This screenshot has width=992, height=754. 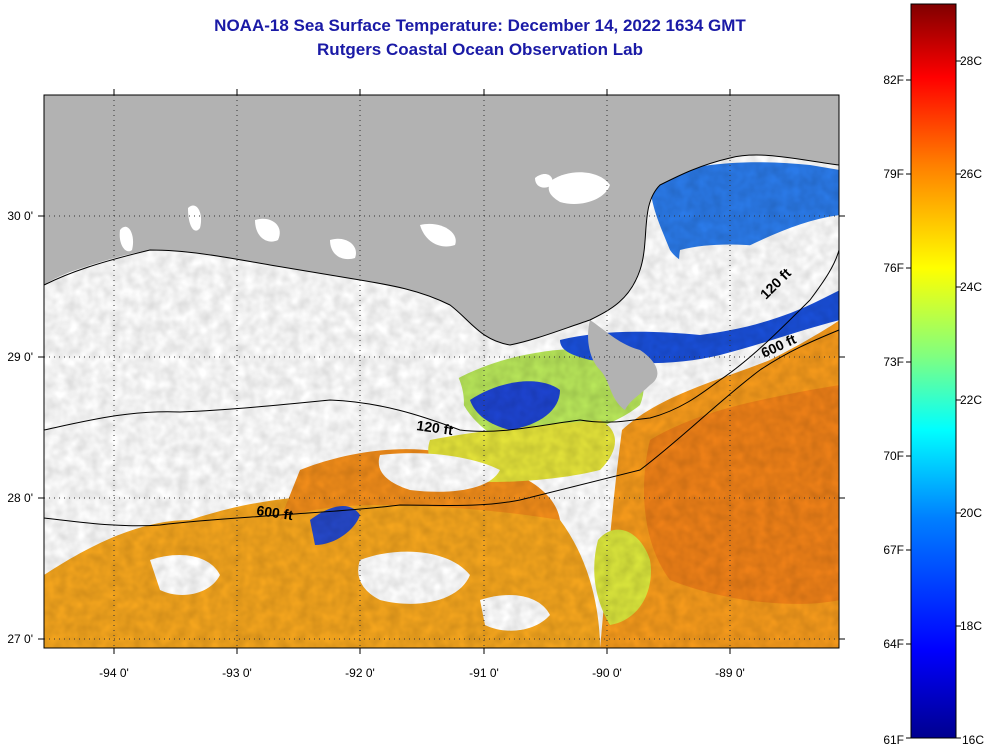 I want to click on lon-label: -94 0', so click(x=114, y=673).